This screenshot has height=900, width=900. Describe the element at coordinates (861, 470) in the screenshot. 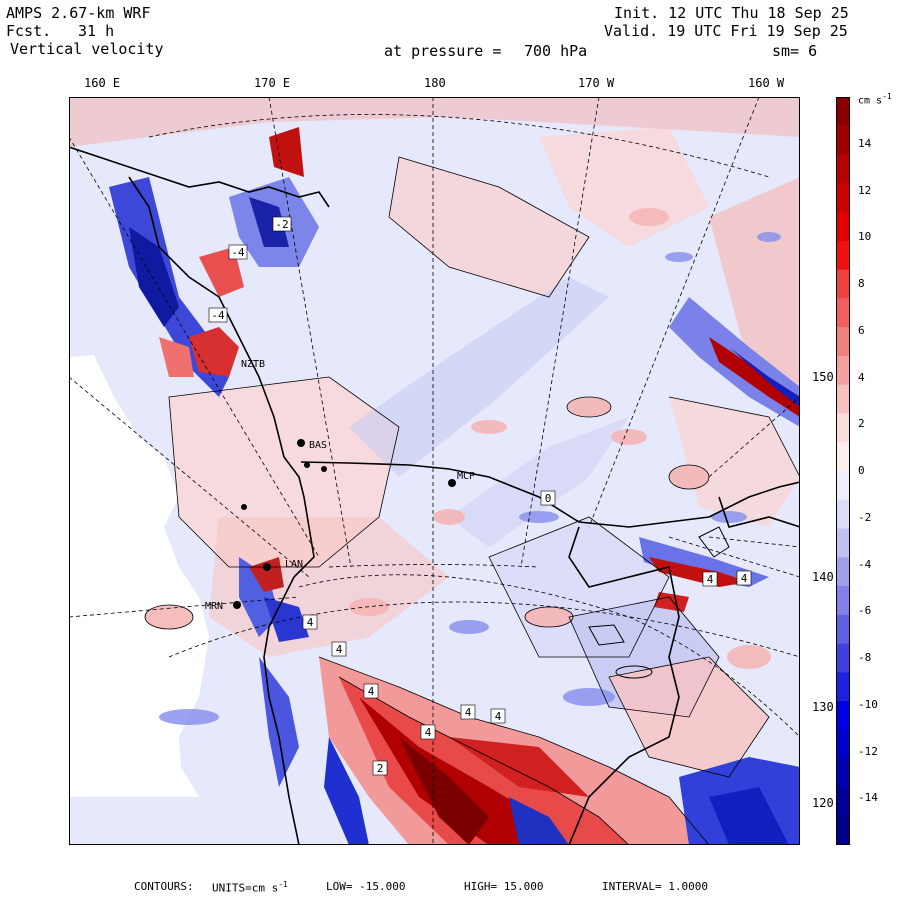

I see `colorbar-label: 0` at that location.